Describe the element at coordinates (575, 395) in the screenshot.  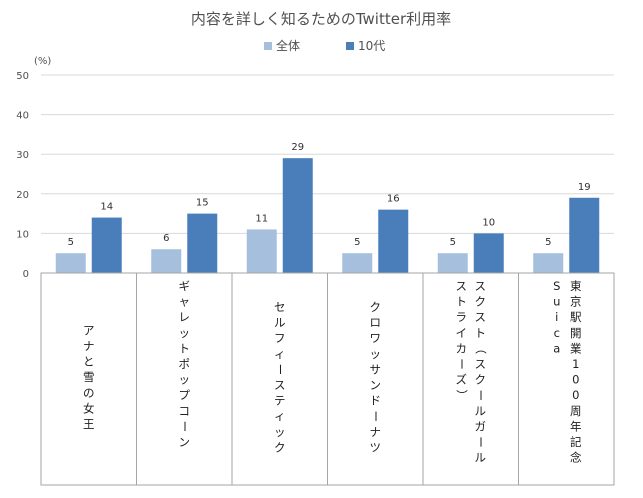
I see `category-char: 0` at that location.